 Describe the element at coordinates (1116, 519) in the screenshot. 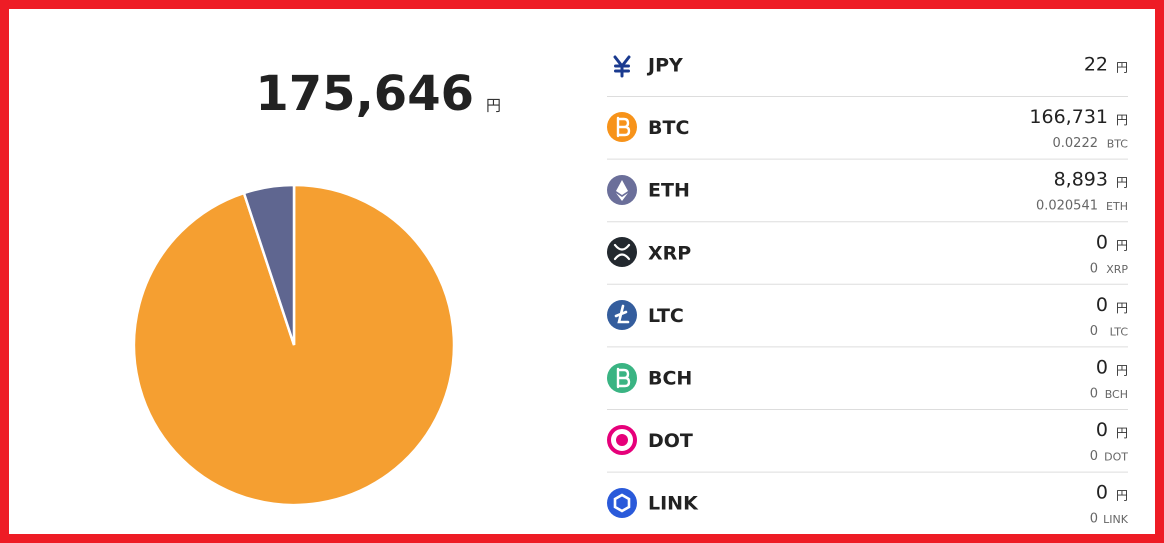

I see `amount-unit: LINK` at that location.